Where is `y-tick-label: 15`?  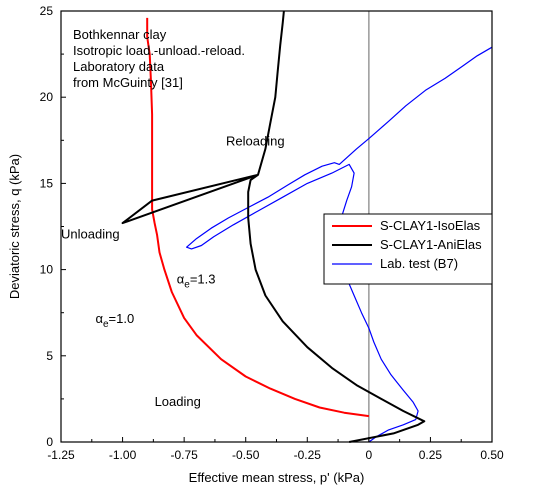 y-tick-label: 15 is located at coordinates (47, 183).